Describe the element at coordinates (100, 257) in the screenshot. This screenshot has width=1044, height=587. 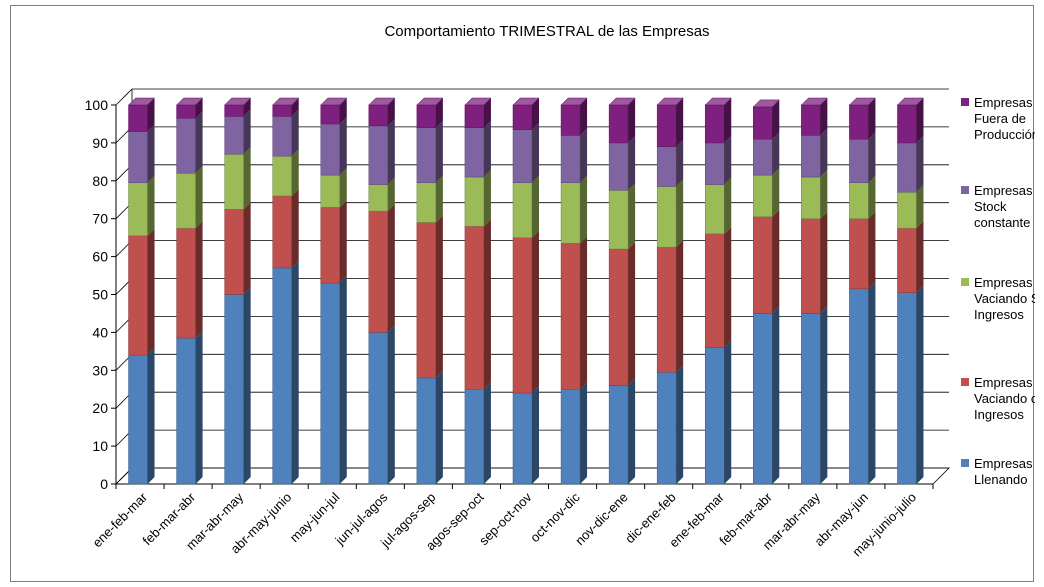
I see `y-tick-label: 60` at that location.